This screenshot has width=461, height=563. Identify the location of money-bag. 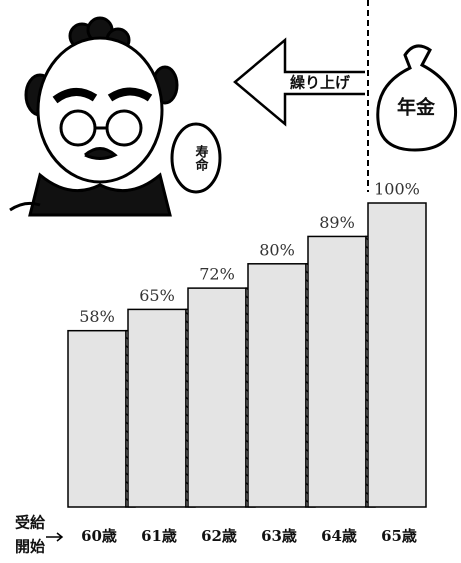
(417, 98).